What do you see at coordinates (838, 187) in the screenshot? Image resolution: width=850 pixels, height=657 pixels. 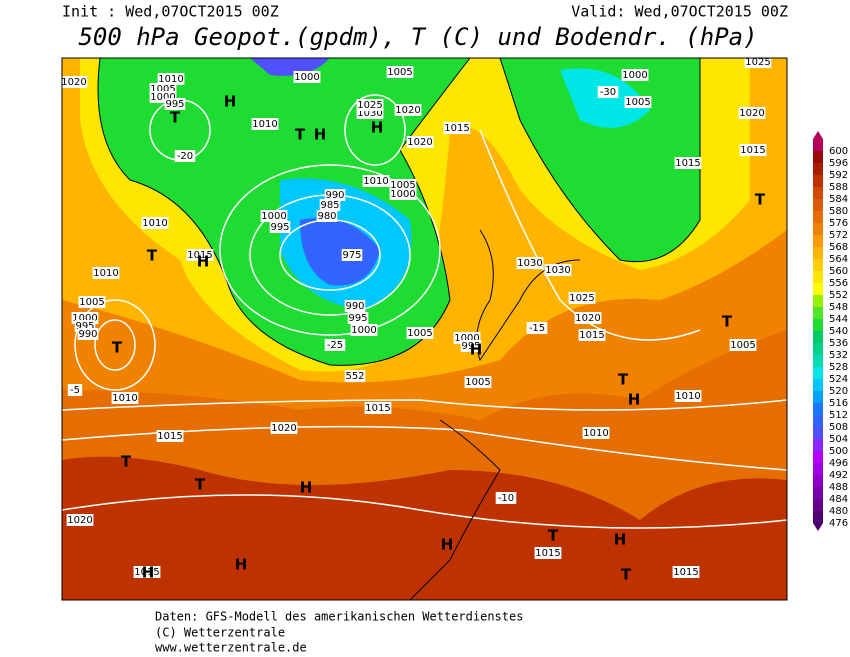 I see `colorbar-label: 588` at bounding box center [838, 187].